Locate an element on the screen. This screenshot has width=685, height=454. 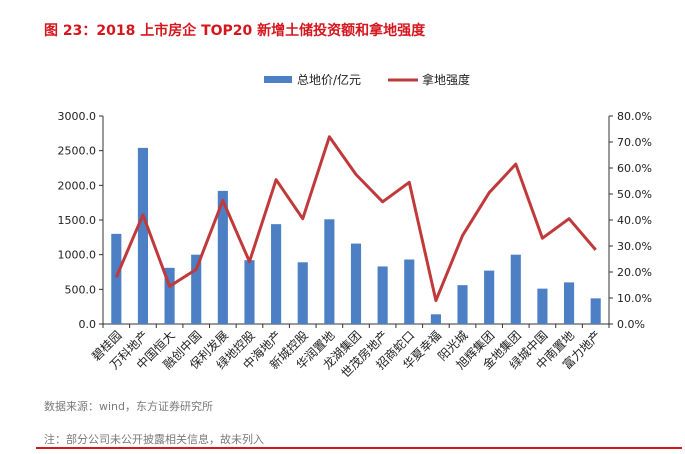
y-right-tick-label: 40.0% is located at coordinates (634, 220).